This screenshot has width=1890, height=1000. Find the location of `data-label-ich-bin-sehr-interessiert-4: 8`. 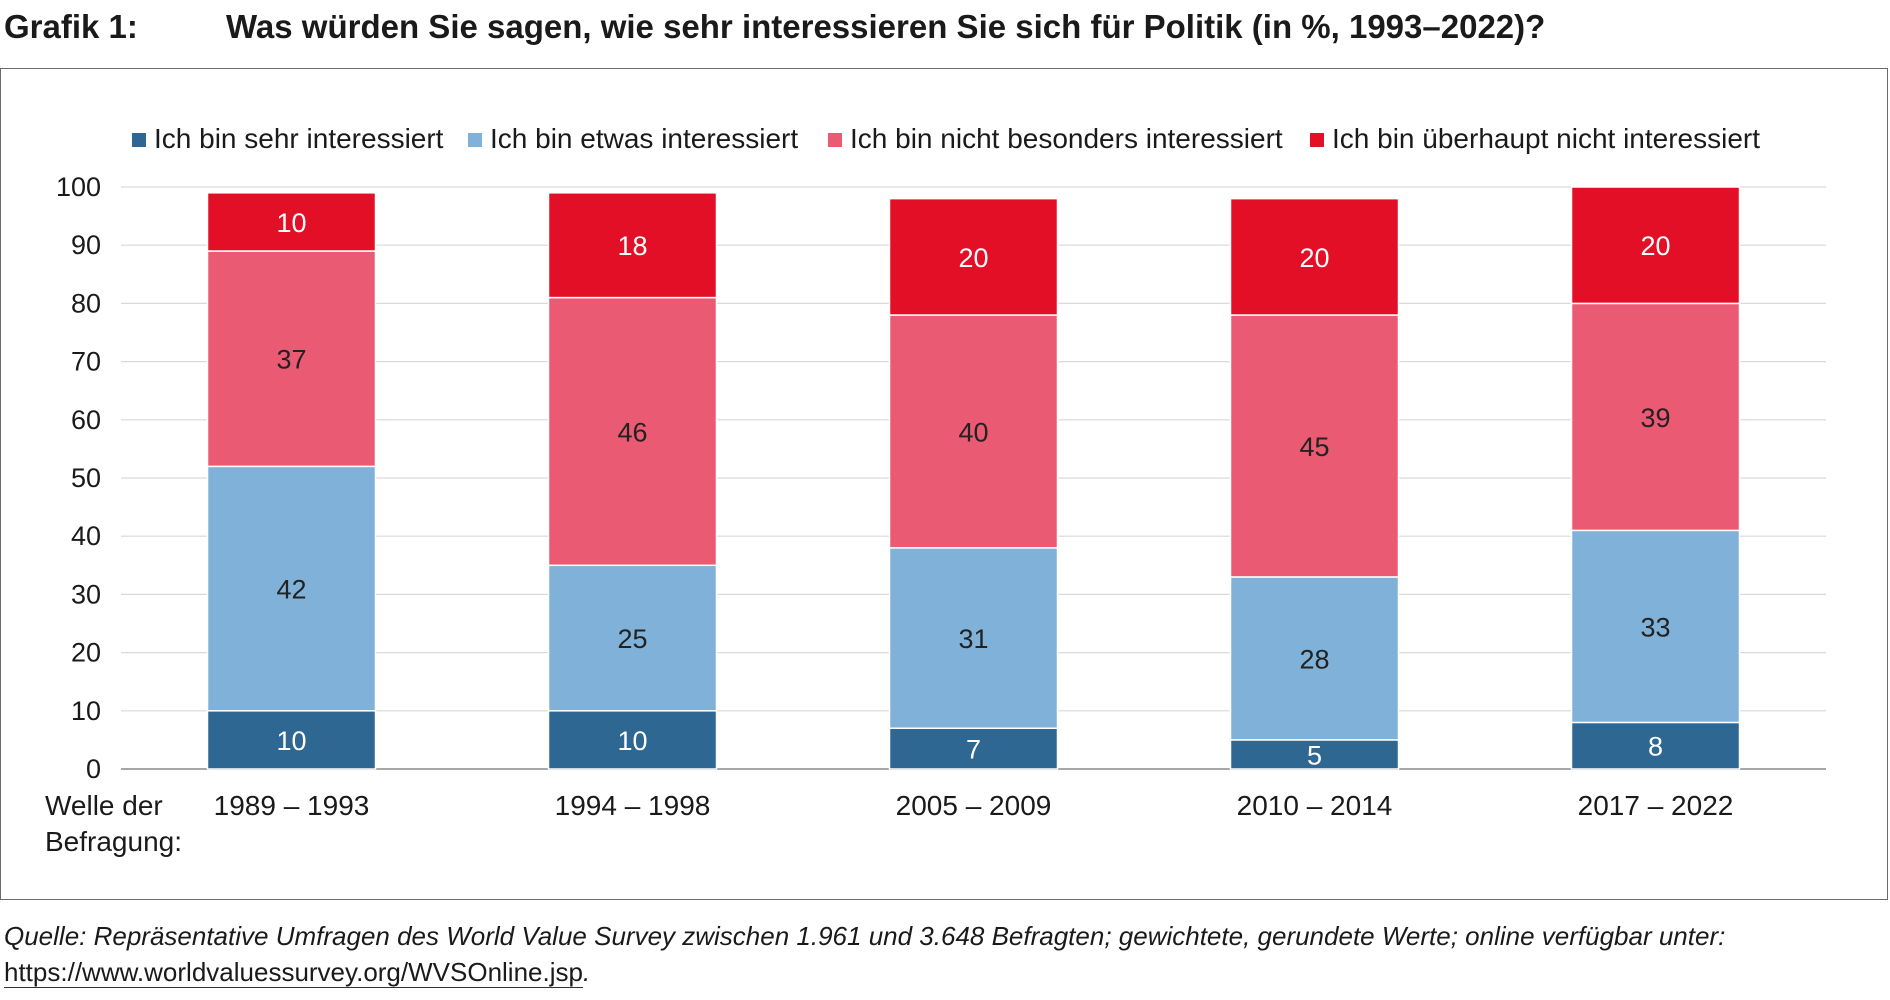

data-label-ich-bin-sehr-interessiert-4: 8 is located at coordinates (1655, 747).